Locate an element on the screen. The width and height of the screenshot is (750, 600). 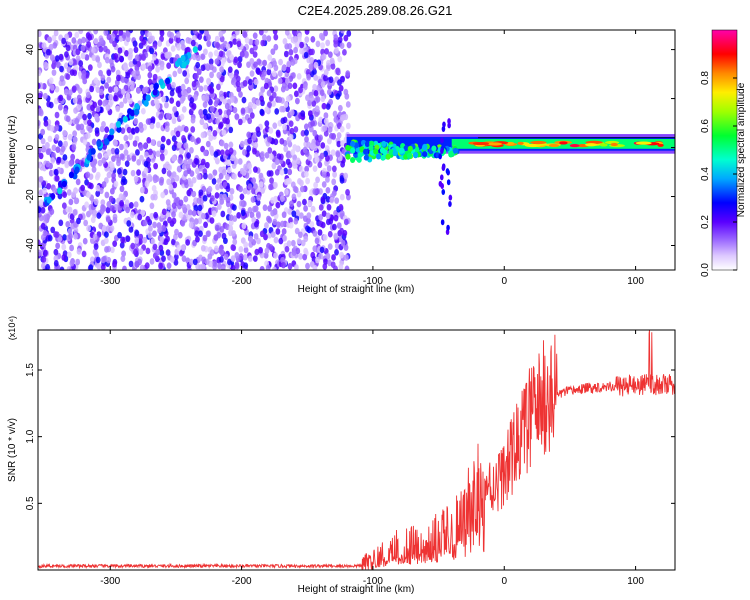
spike-cell is located at coordinates (449, 125).